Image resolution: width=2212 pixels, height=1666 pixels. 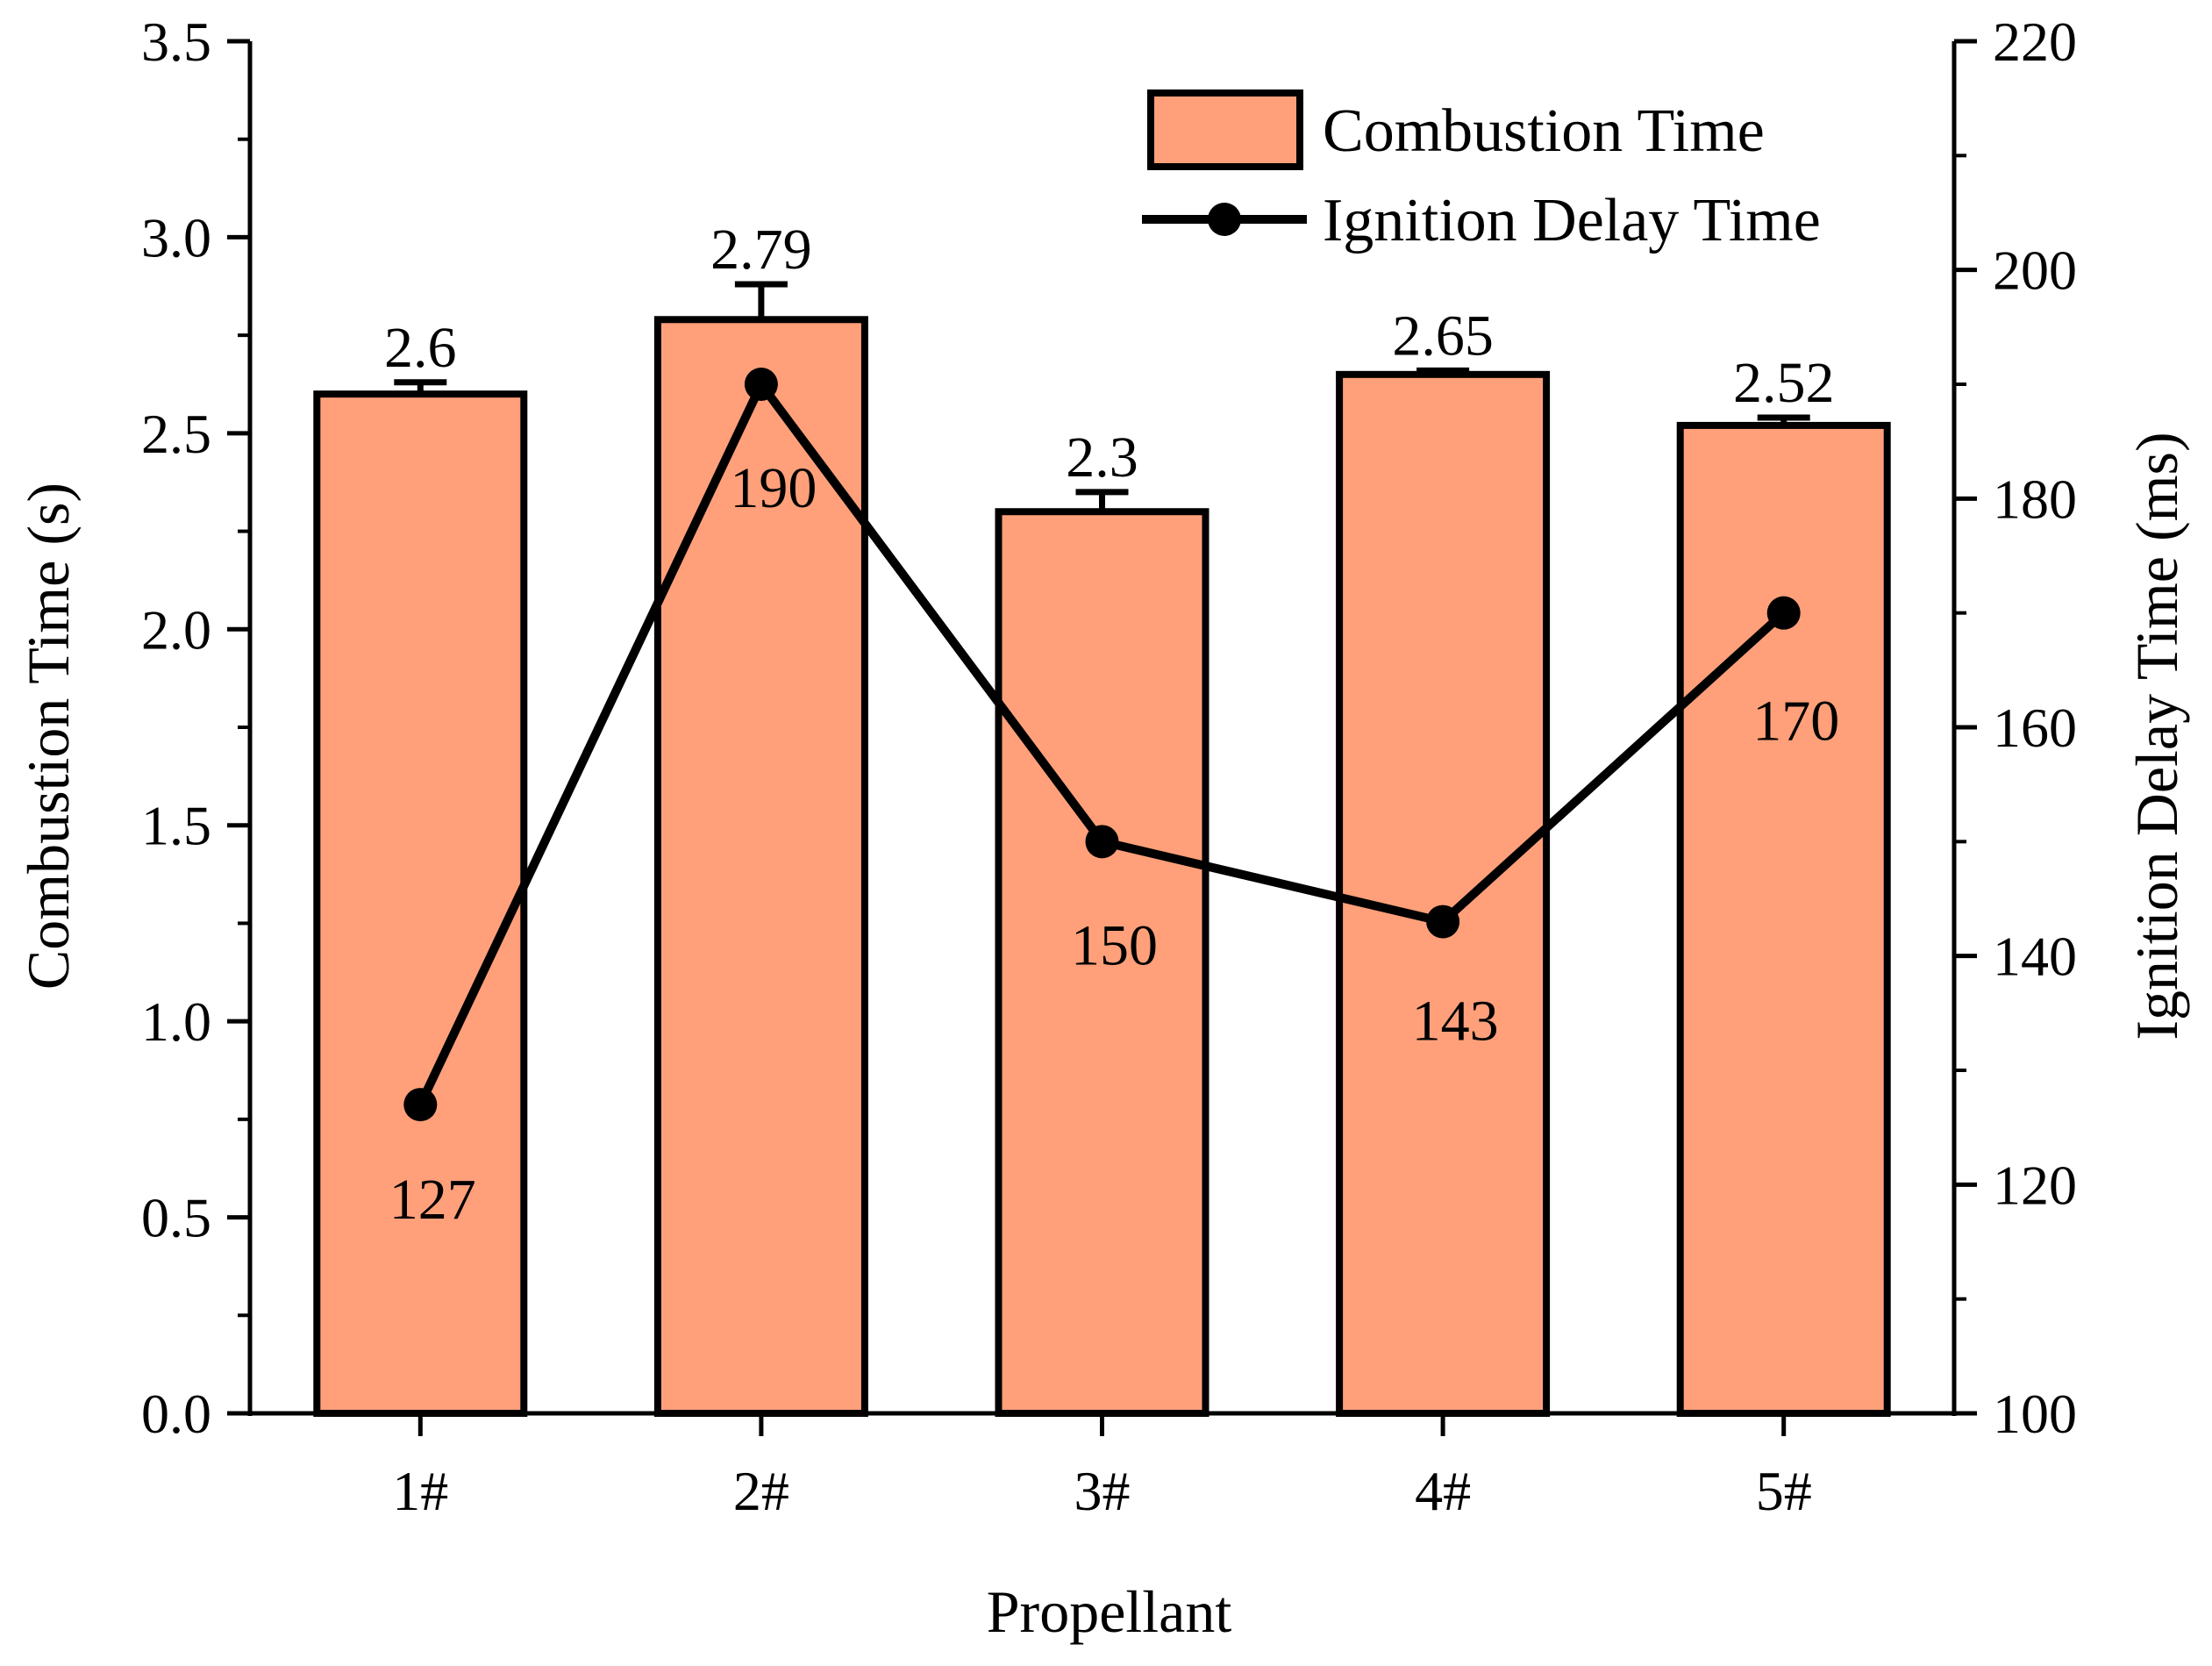 I want to click on bar-5#, so click(x=1783, y=919).